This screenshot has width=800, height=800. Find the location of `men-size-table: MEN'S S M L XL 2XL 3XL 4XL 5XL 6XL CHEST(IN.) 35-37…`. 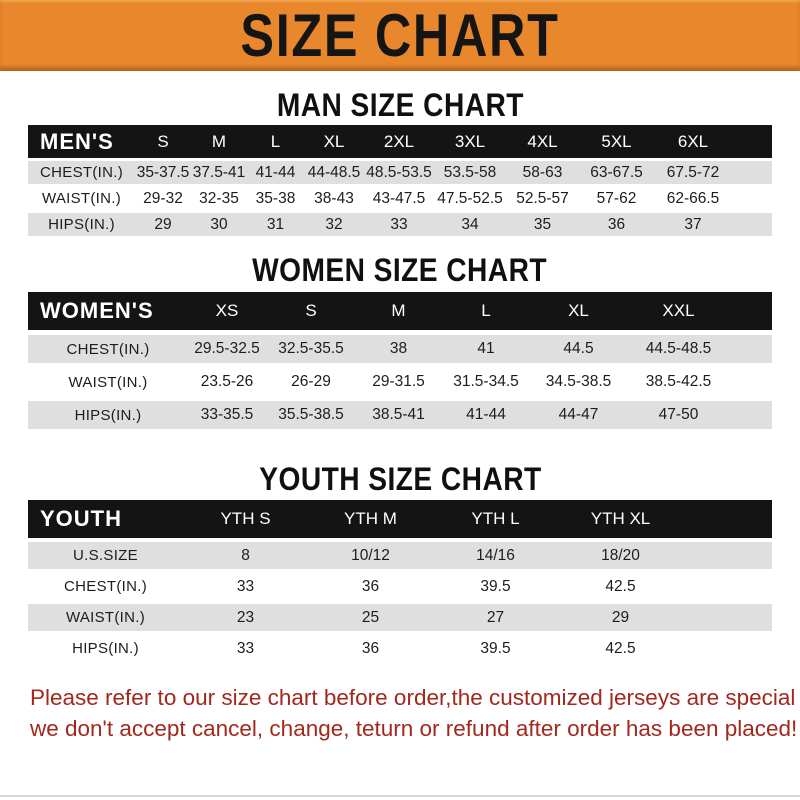

men-size-table: MEN'S S M L XL 2XL 3XL 4XL 5XL 6XL CHEST(IN.) 35-37… is located at coordinates (400, 180).